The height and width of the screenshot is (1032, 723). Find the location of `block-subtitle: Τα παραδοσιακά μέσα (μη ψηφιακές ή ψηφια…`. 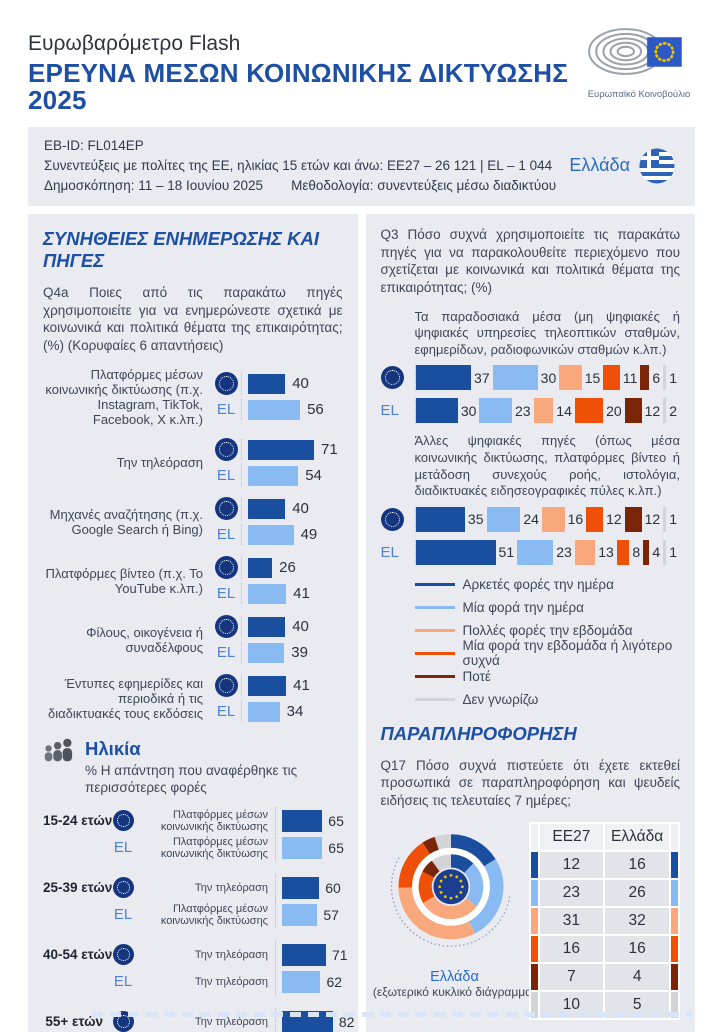

block-subtitle: Τα παραδοσιακά μέσα (μη ψηφιακές ή ψηφια… is located at coordinates (547, 332).